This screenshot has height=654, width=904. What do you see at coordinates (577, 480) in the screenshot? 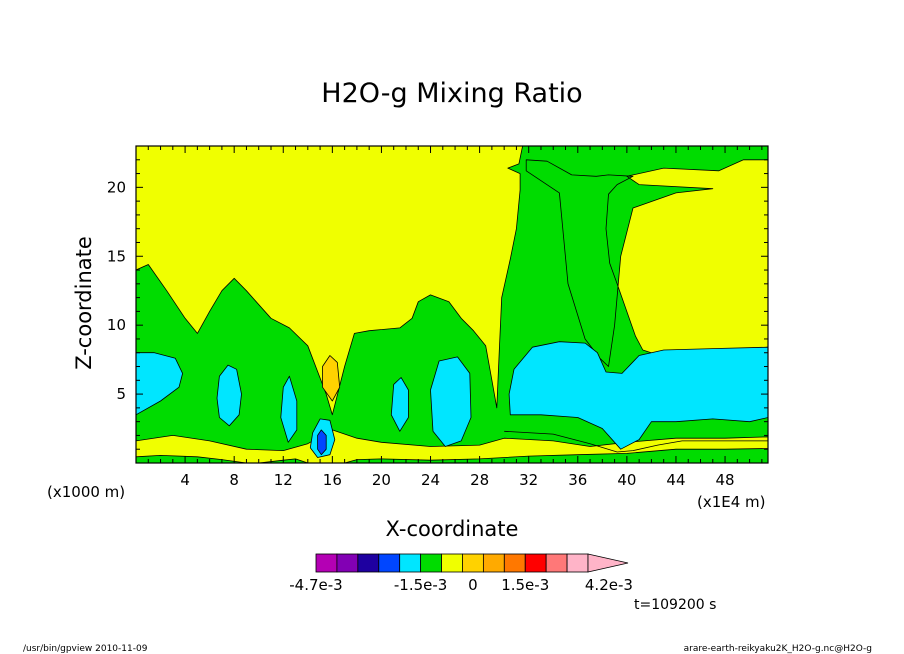
I see `x-tick-label: 36` at bounding box center [577, 480].